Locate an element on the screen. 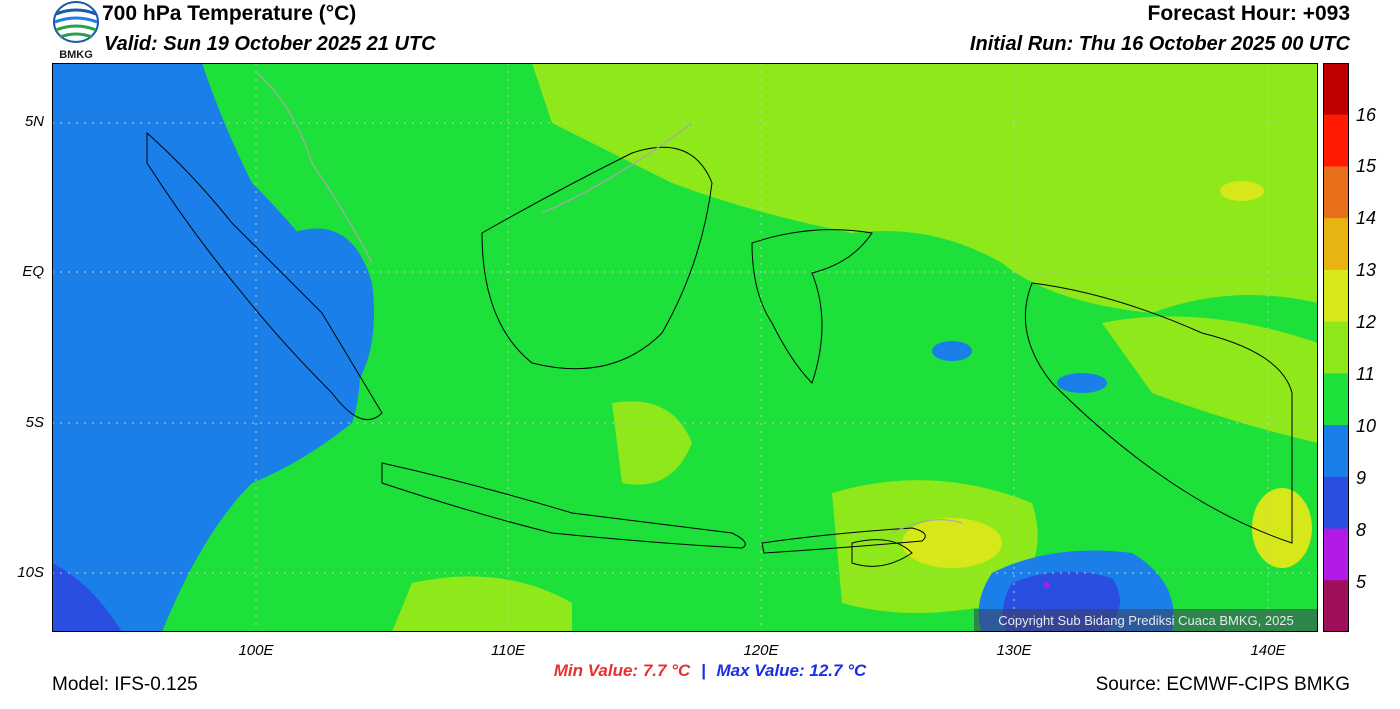 The height and width of the screenshot is (709, 1400). lon-label-120e: 120E is located at coordinates (761, 650).